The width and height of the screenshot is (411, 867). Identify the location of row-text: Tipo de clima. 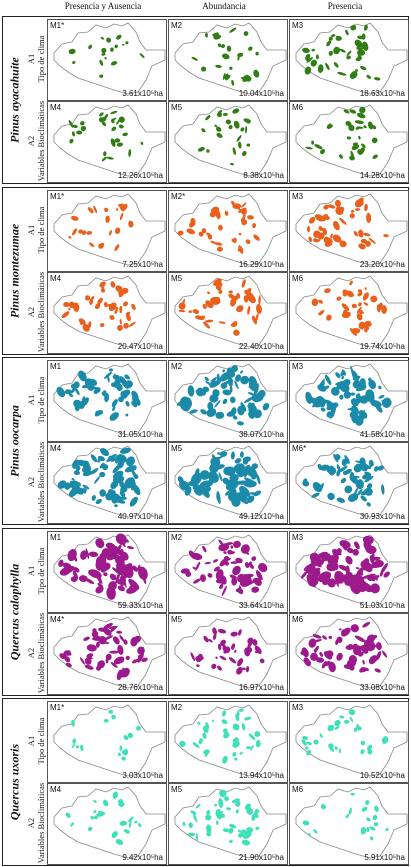
(41, 571).